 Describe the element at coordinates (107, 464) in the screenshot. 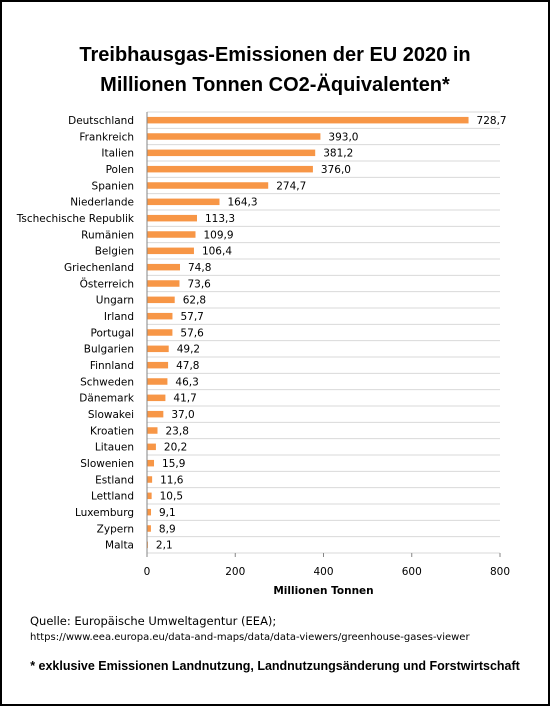

I see `category-label: Slowenien` at that location.